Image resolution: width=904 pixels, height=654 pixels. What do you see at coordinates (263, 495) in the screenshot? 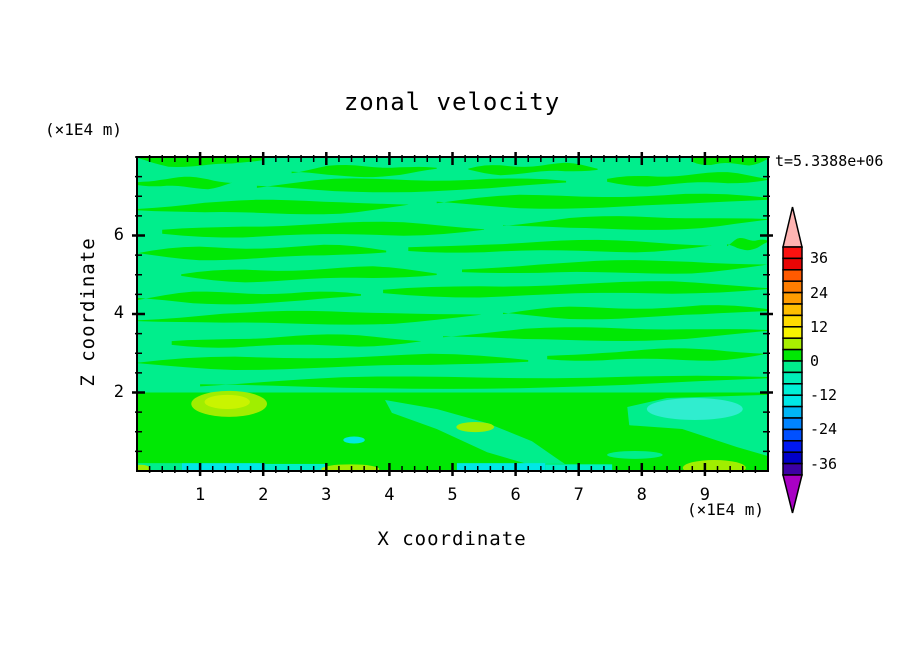
I see `x-tick-label: 2` at bounding box center [263, 495].